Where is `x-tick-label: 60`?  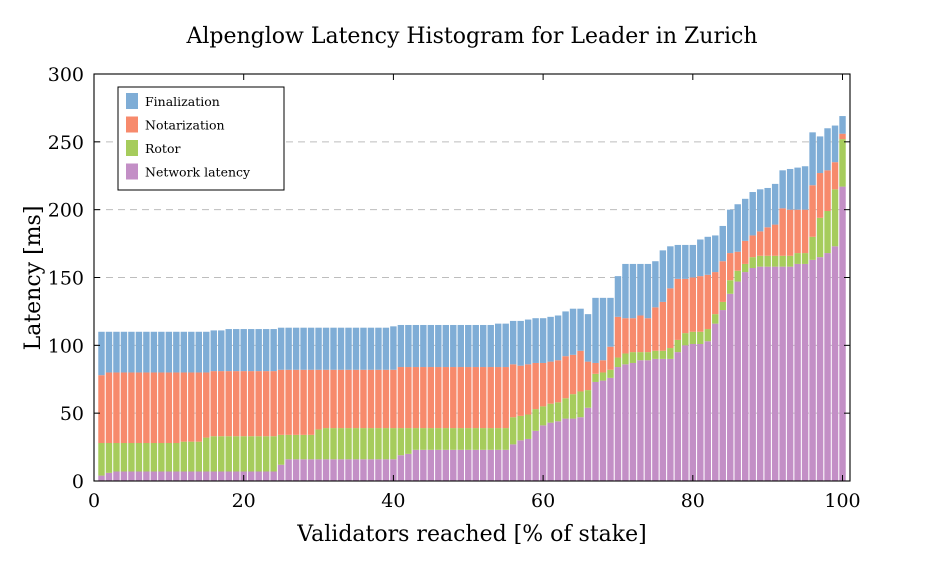 x-tick-label: 60 is located at coordinates (543, 501).